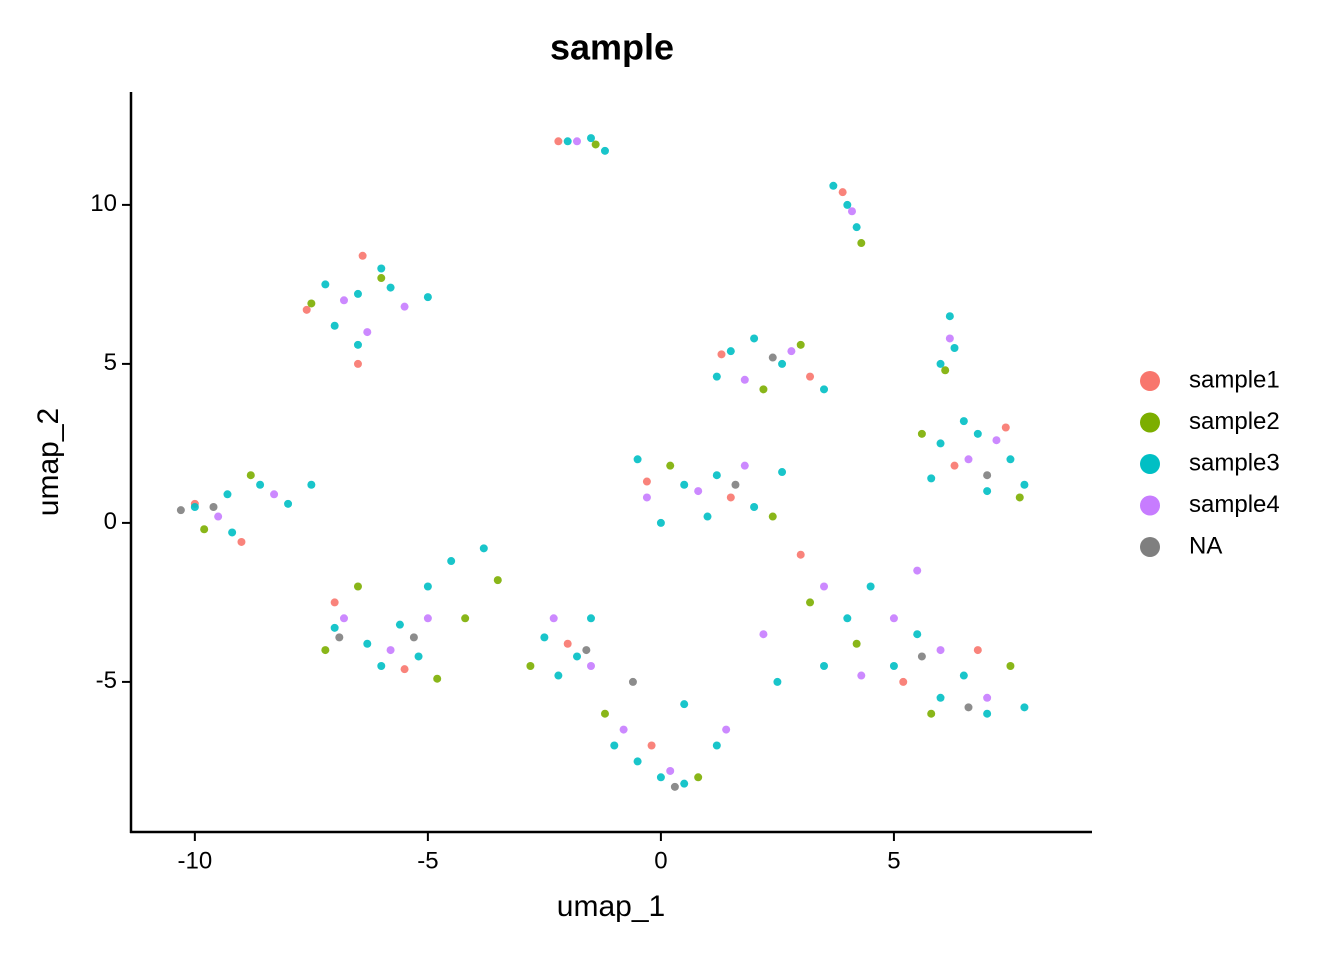 This screenshot has height=960, width=1344. What do you see at coordinates (110, 362) in the screenshot?
I see `y-tick-label: 5` at bounding box center [110, 362].